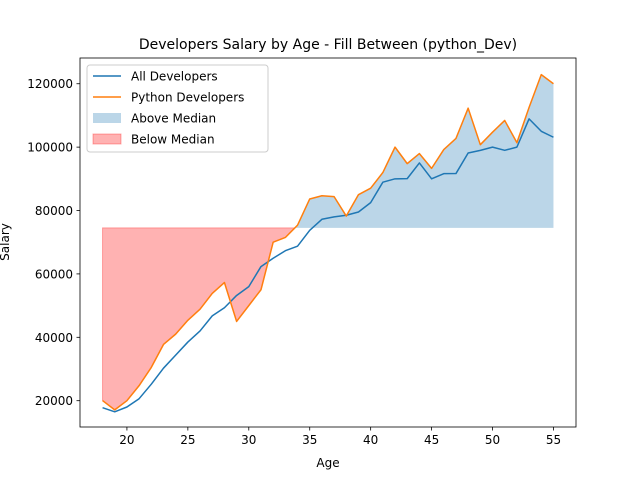  Describe the element at coordinates (327, 463) in the screenshot. I see `x-axis-label: Age` at that location.